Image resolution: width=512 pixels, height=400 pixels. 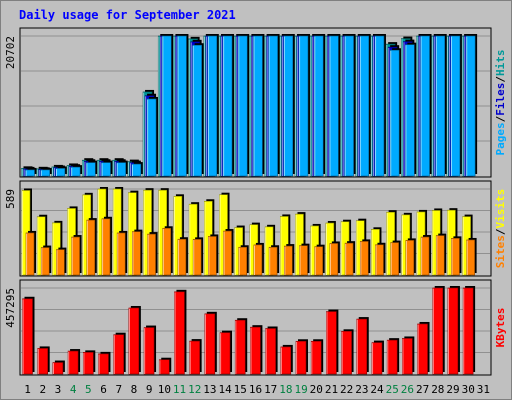 I want to click on x-tick-label: 18, so click(x=285, y=389).